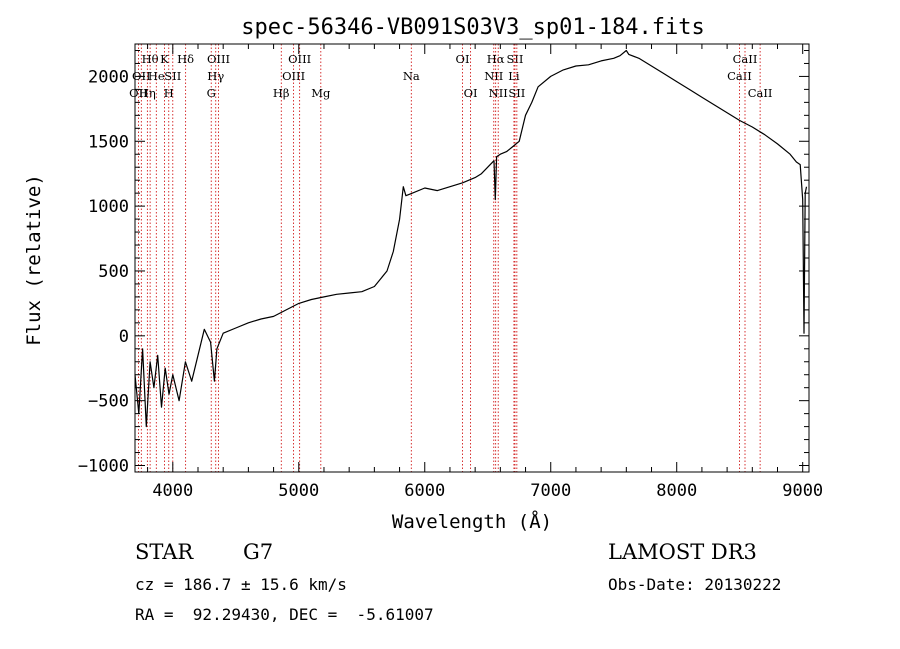 This screenshot has height=649, width=900. What do you see at coordinates (215, 76) in the screenshot?
I see `line-label: Hγ` at bounding box center [215, 76].